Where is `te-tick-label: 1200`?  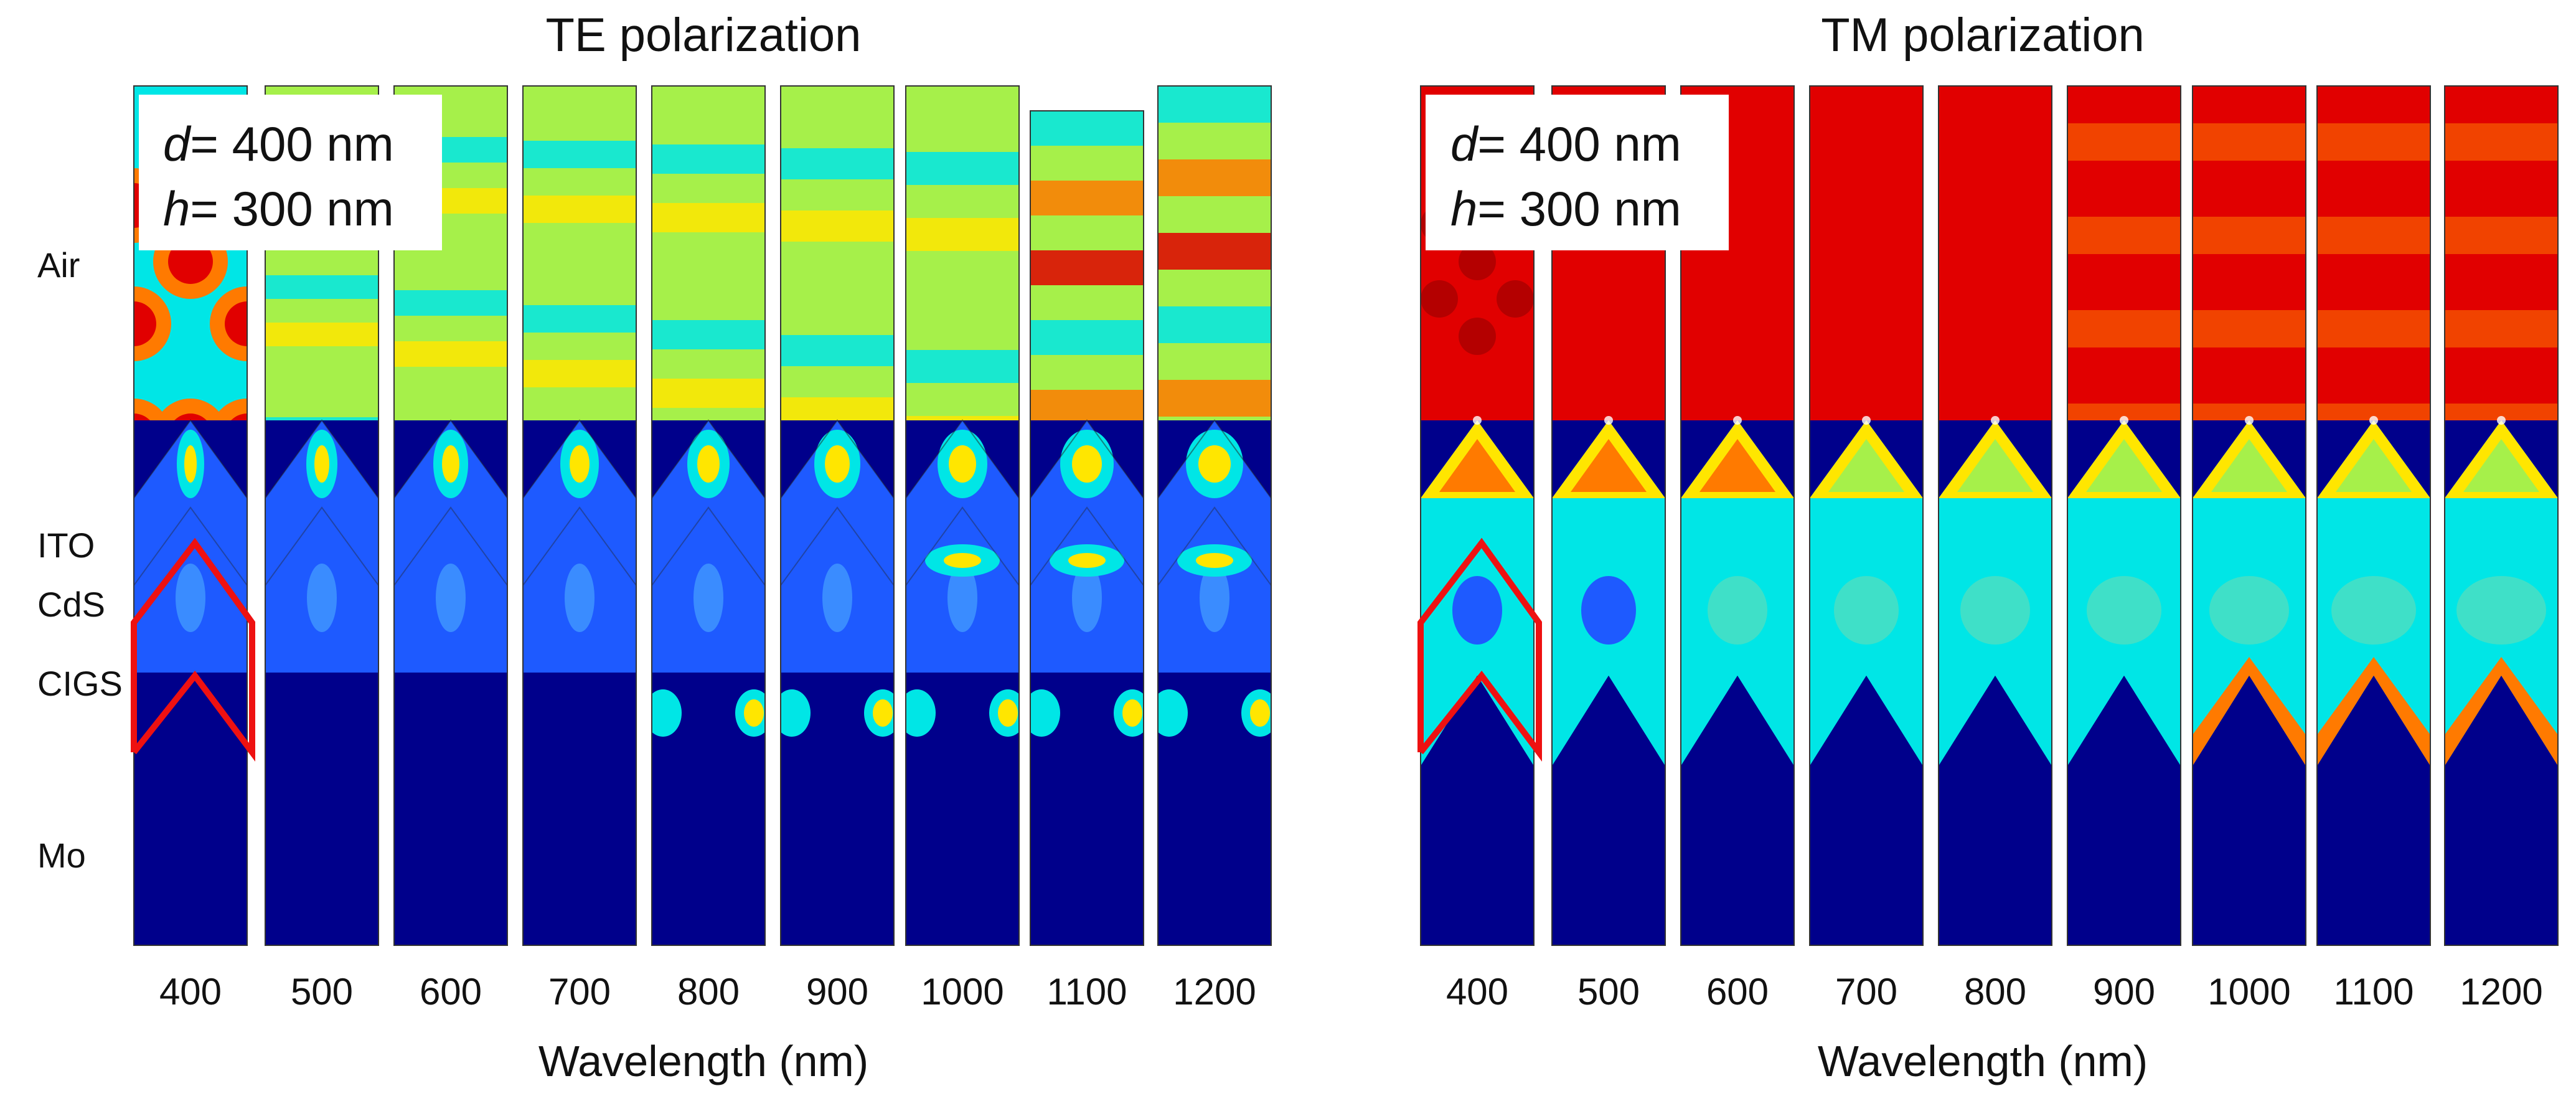
te-tick-label: 1200 is located at coordinates (1214, 992).